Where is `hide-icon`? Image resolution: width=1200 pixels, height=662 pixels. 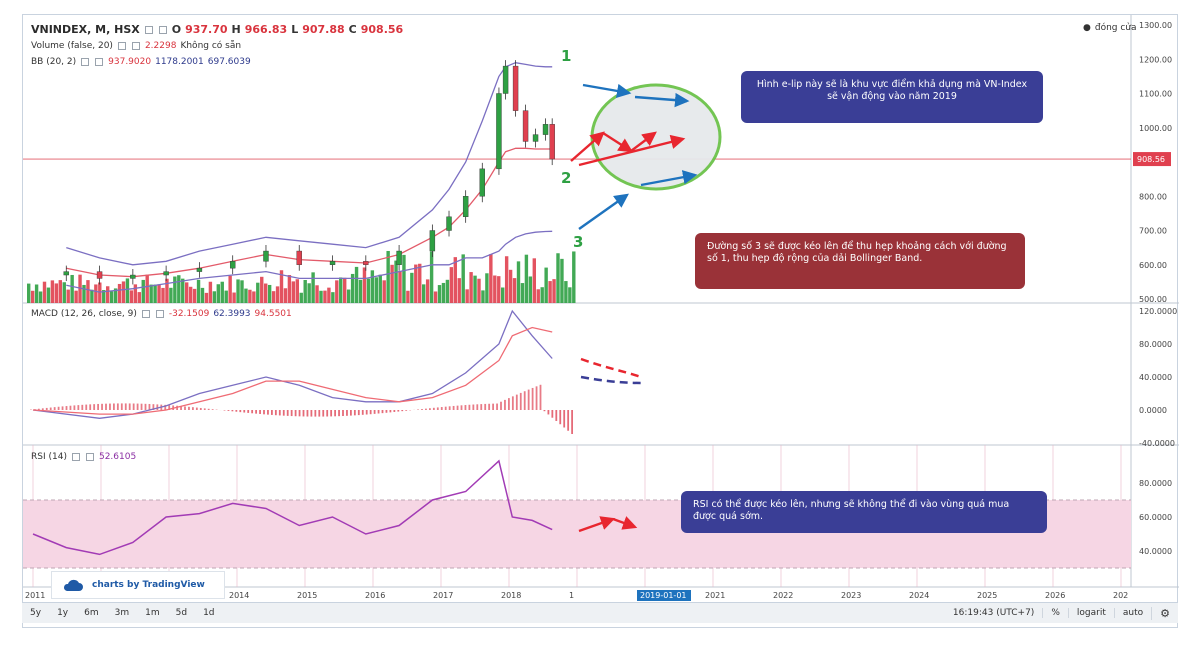
hide-icon is located at coordinates (162, 29).